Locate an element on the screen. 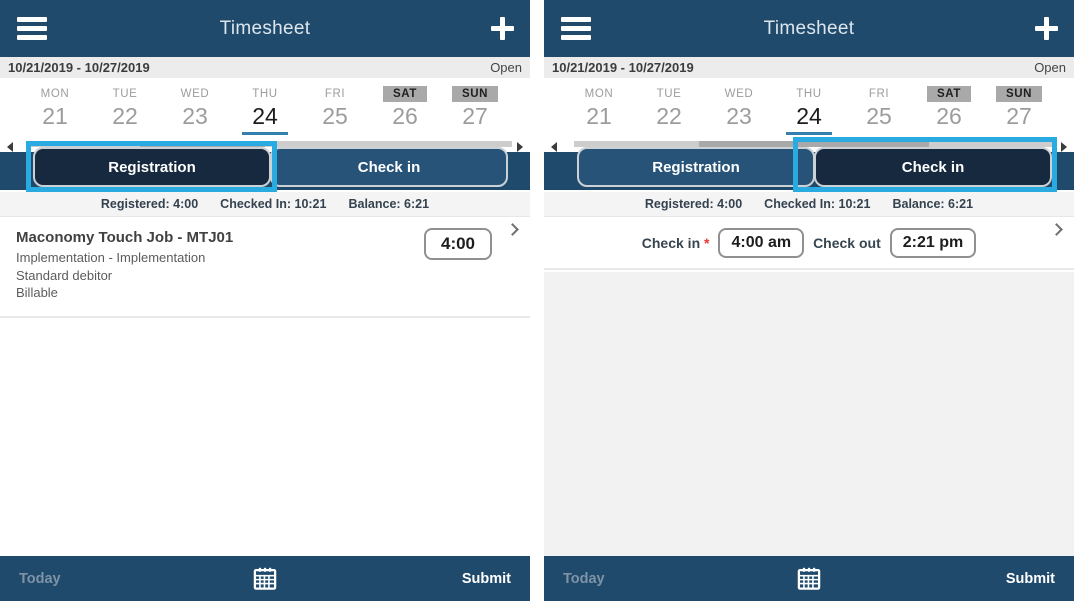 This screenshot has width=1074, height=607. checkin-form-row: Check in * 4:00 am Check out 2:21 pm is located at coordinates (809, 244).